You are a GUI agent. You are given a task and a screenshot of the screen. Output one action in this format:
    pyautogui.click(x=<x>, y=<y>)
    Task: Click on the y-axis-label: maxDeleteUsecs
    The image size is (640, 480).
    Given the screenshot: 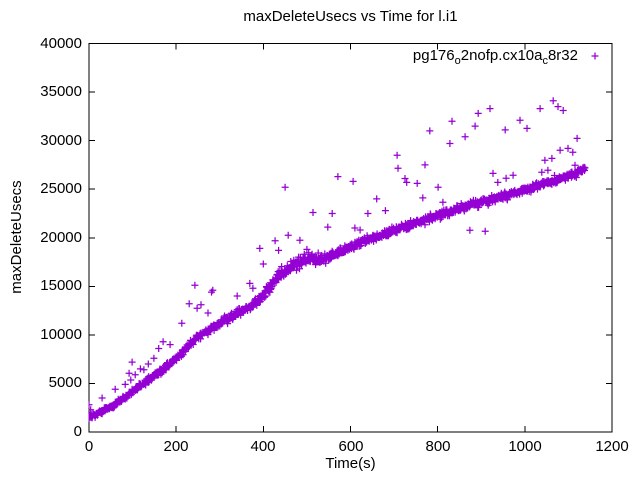 What is the action you would take?
    pyautogui.click(x=16, y=237)
    